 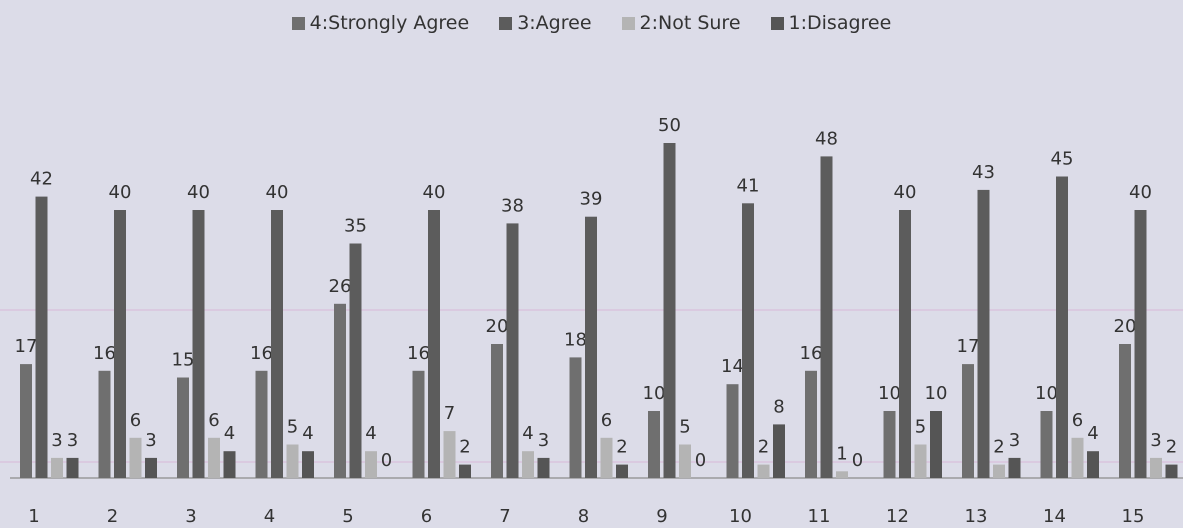 What do you see at coordinates (190, 516) in the screenshot?
I see `x-tick-label: 3` at bounding box center [190, 516].